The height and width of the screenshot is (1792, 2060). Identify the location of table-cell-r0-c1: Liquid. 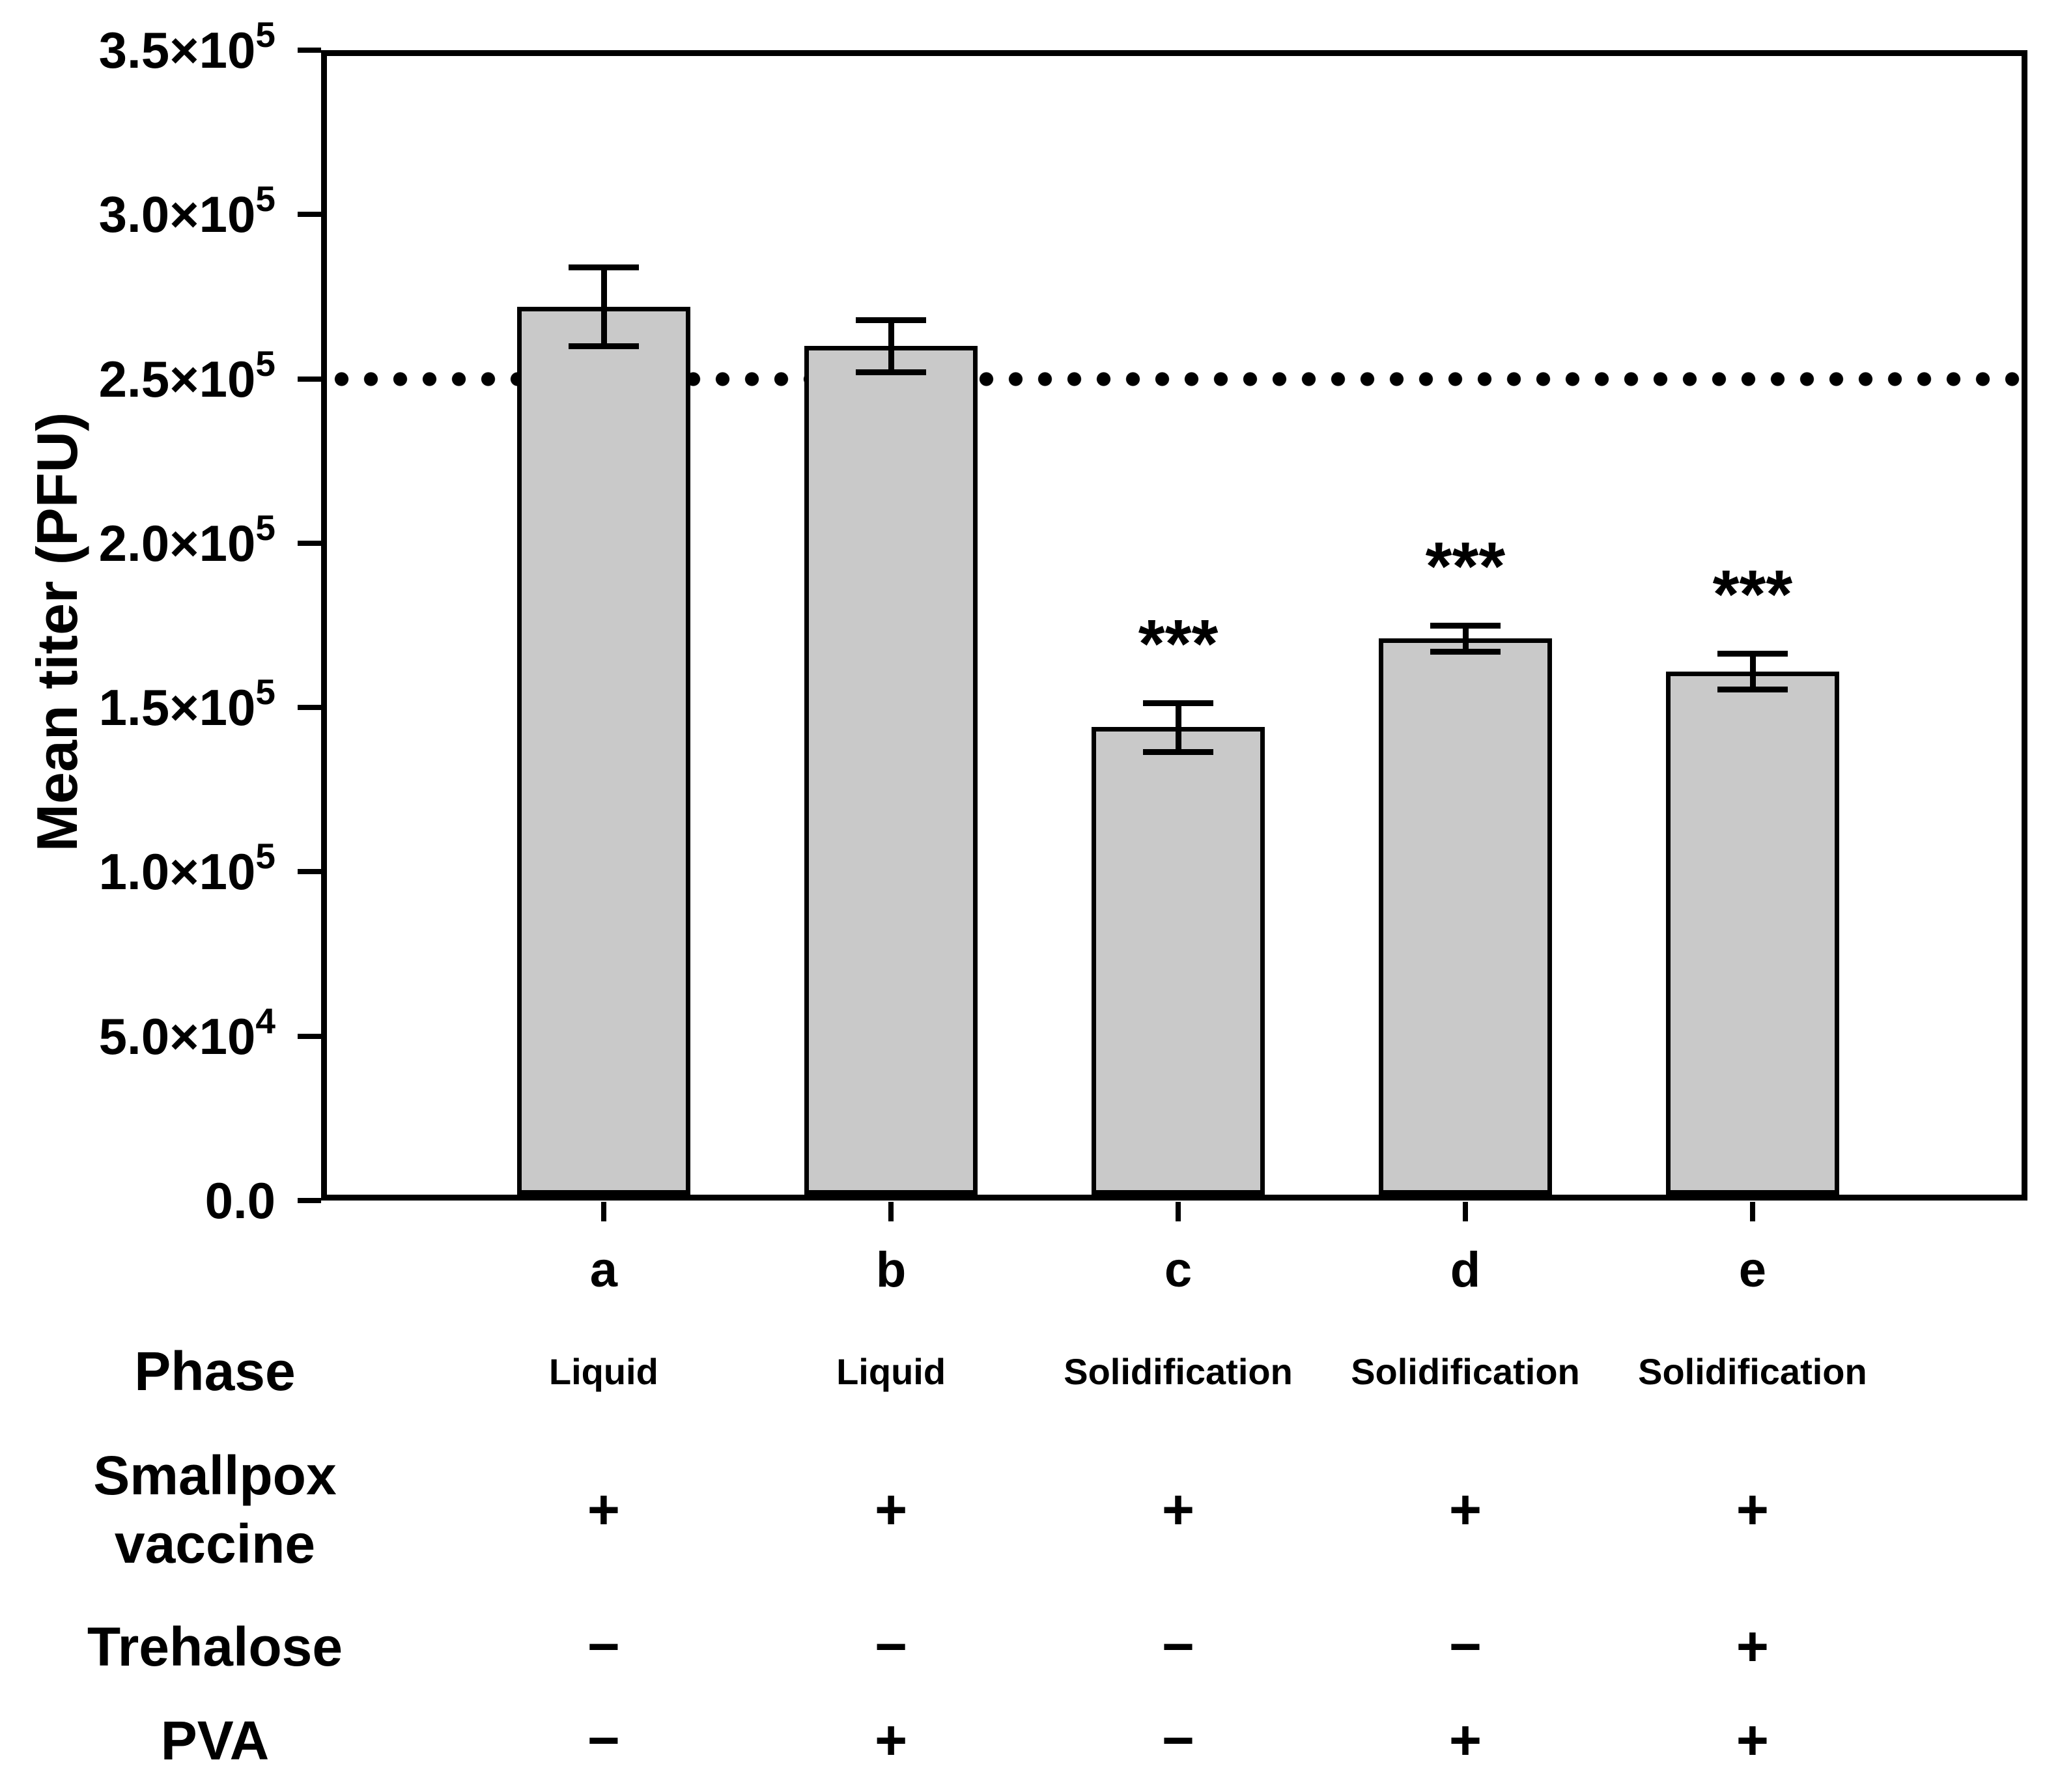
(891, 1371).